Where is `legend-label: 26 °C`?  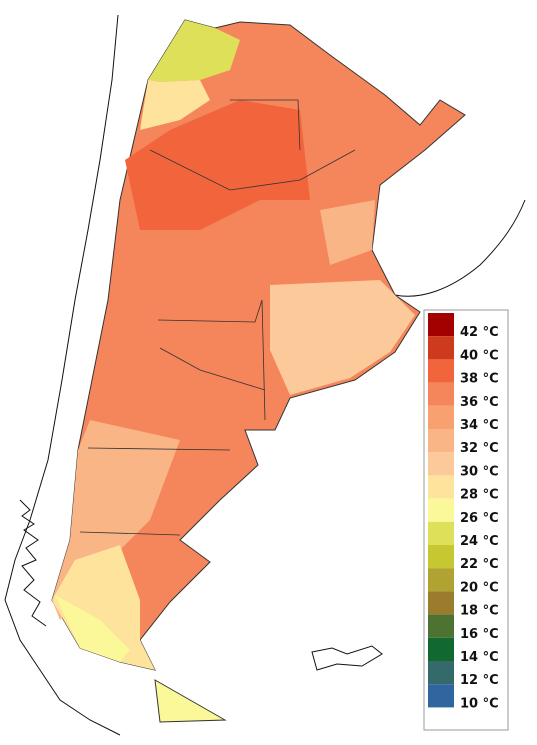
legend-label: 26 °C is located at coordinates (479, 518).